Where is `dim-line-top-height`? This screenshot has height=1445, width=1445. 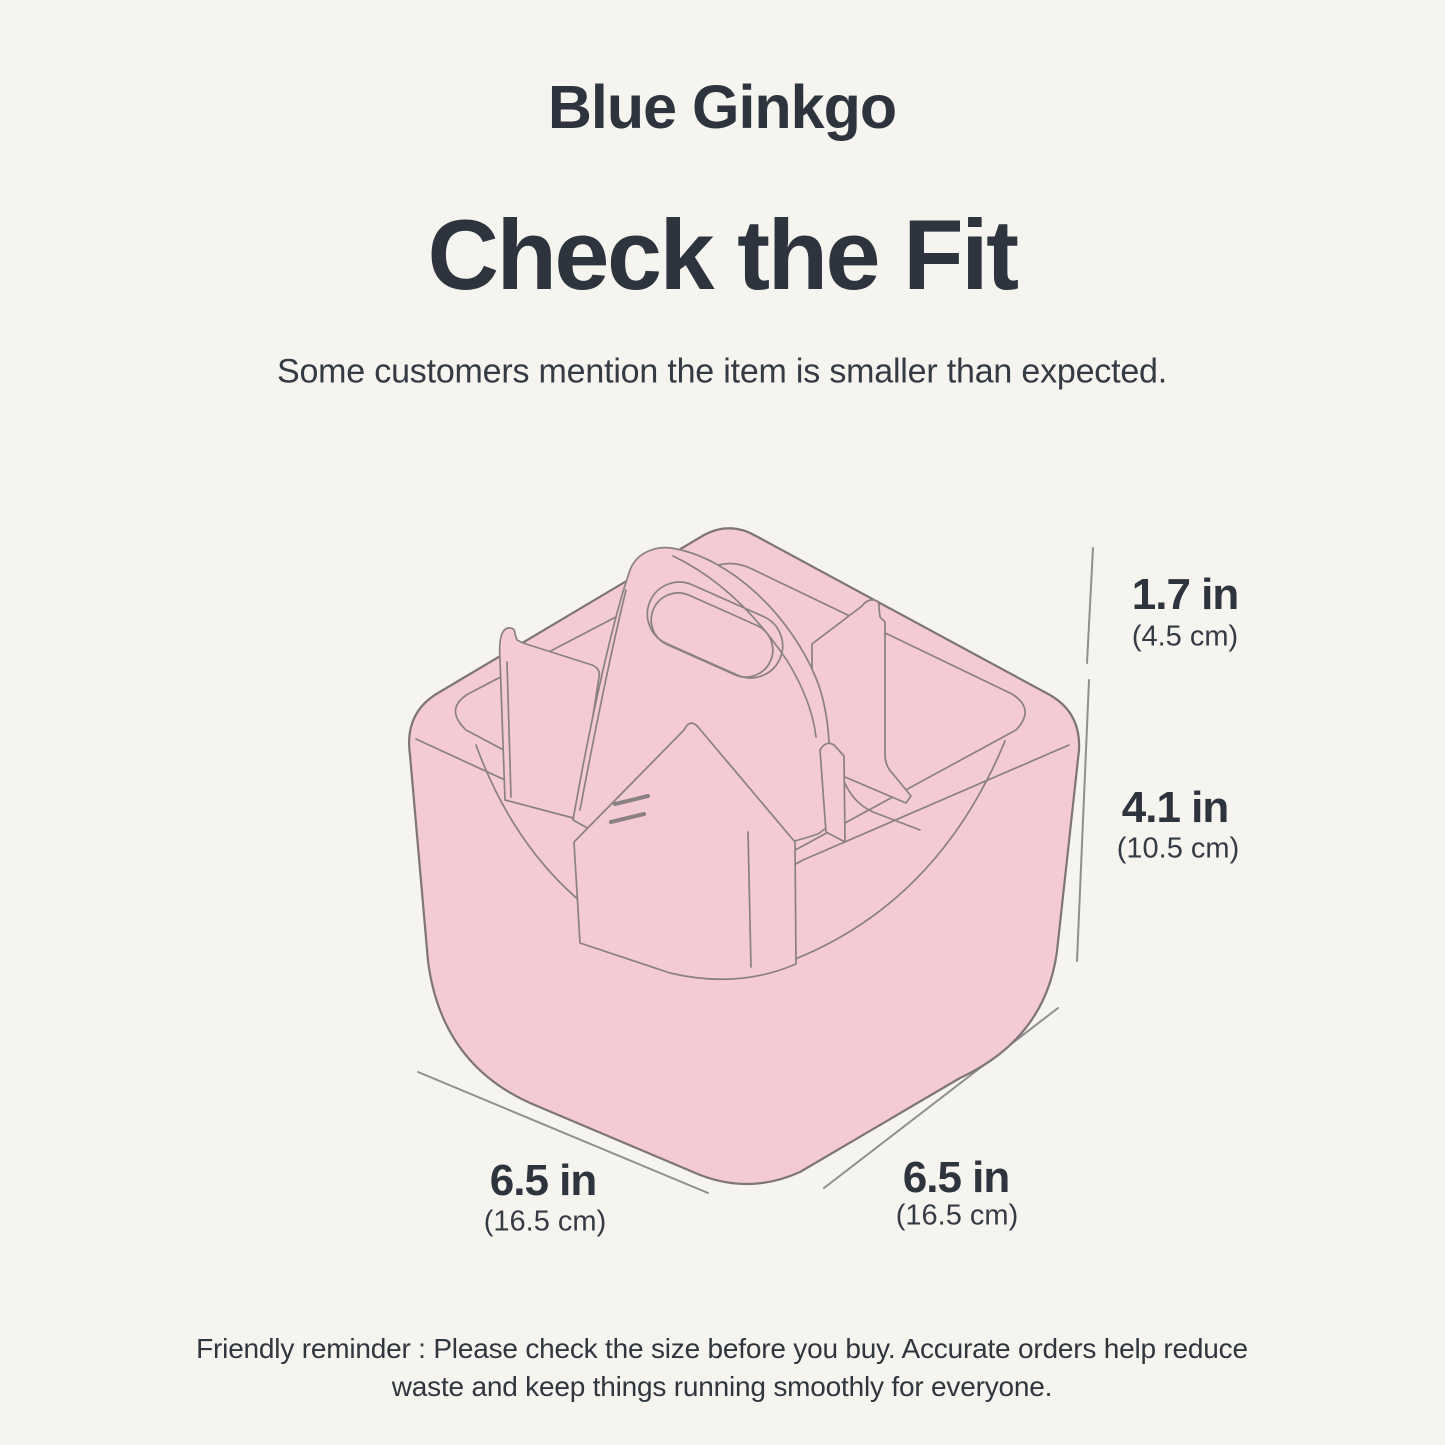 dim-line-top-height is located at coordinates (1090, 605).